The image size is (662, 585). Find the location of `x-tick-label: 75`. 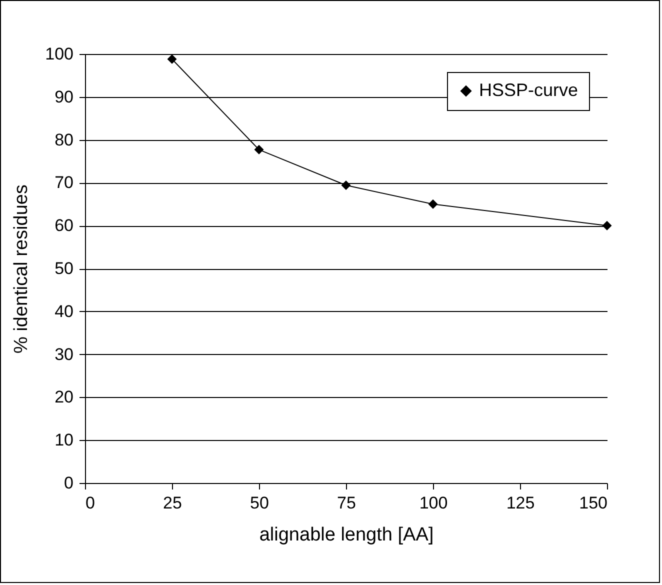

x-tick-label: 75 is located at coordinates (346, 503).